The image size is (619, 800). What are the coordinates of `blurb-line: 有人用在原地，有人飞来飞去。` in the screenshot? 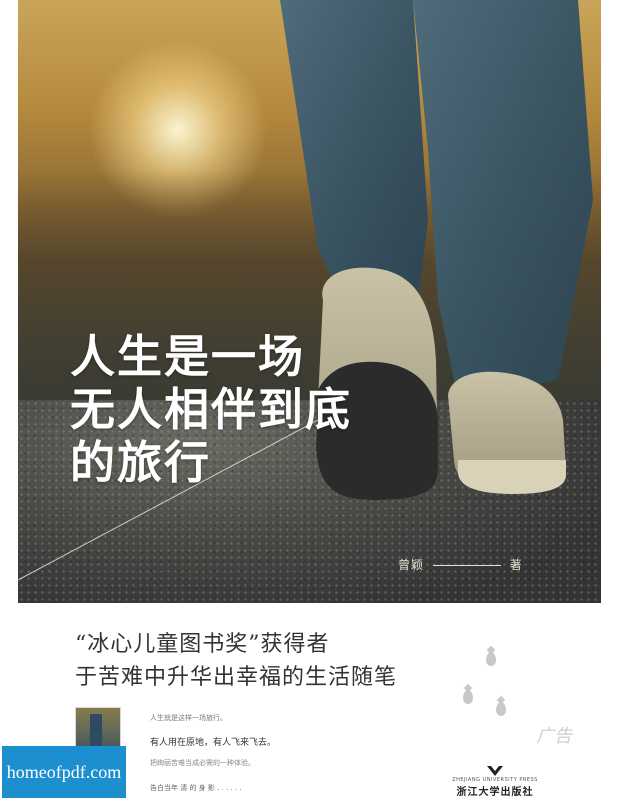 It's located at (213, 743).